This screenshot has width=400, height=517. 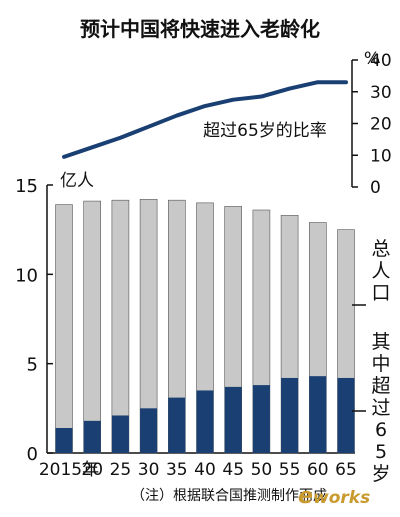 What do you see at coordinates (26, 186) in the screenshot?
I see `bar-axis-tick-label: 15` at bounding box center [26, 186].